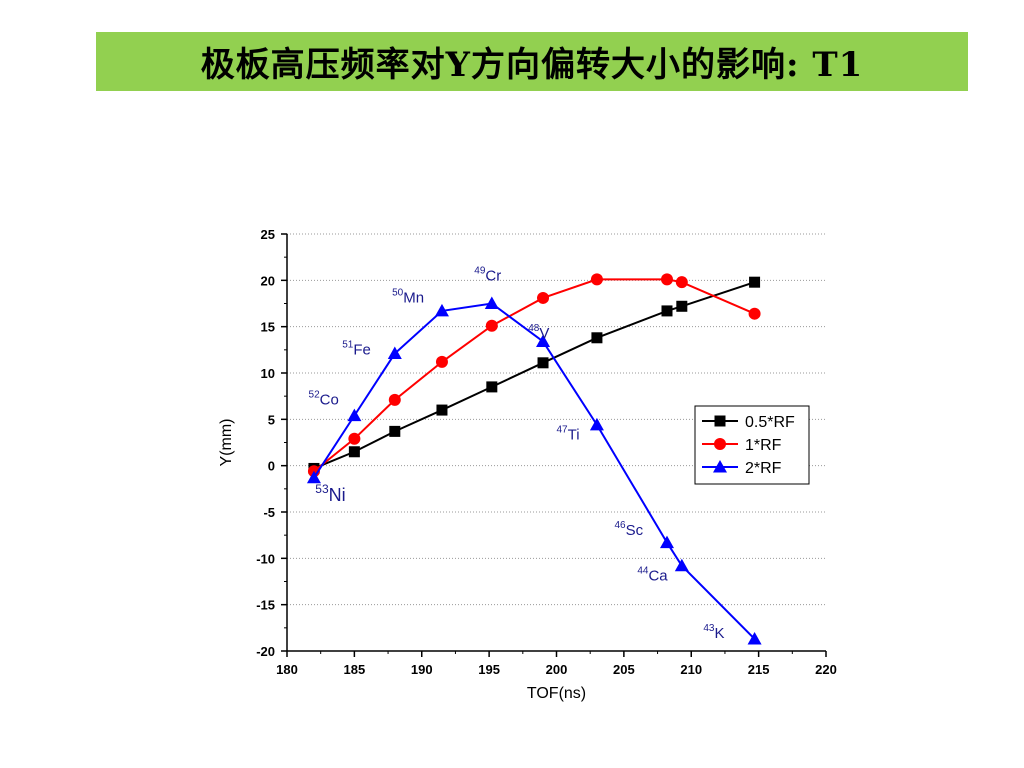 Image resolution: width=1024 pixels, height=768 pixels. Describe the element at coordinates (271, 466) in the screenshot. I see `y-tick-label: 0` at that location.